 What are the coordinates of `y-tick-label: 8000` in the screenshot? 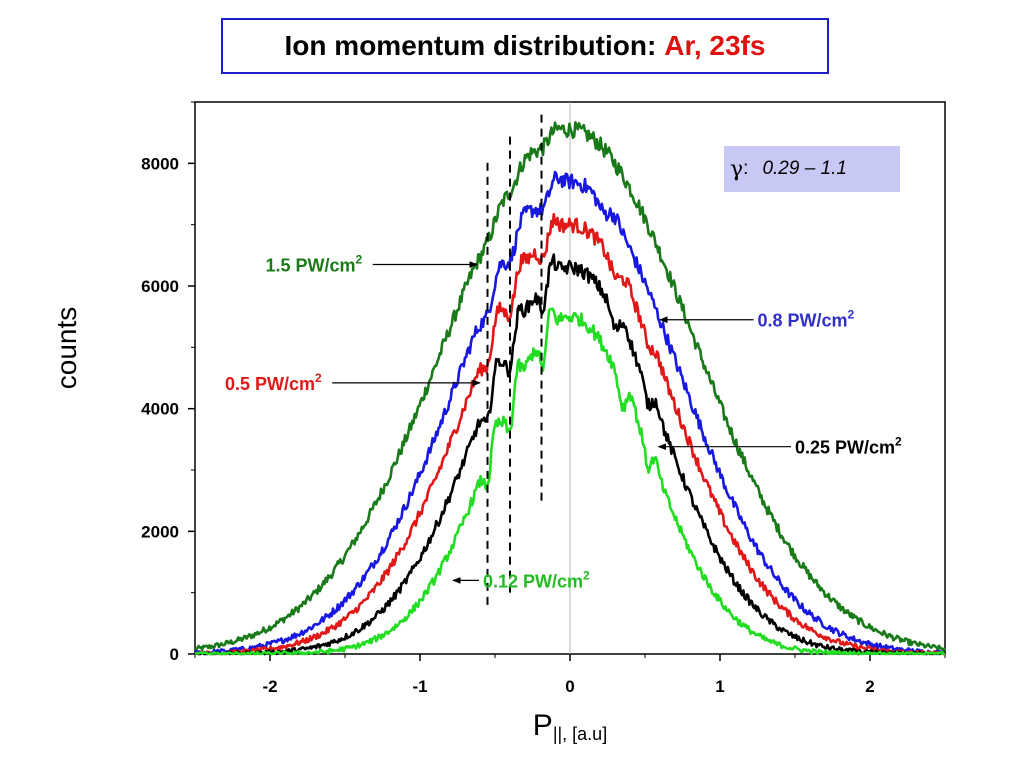 It's located at (160, 163).